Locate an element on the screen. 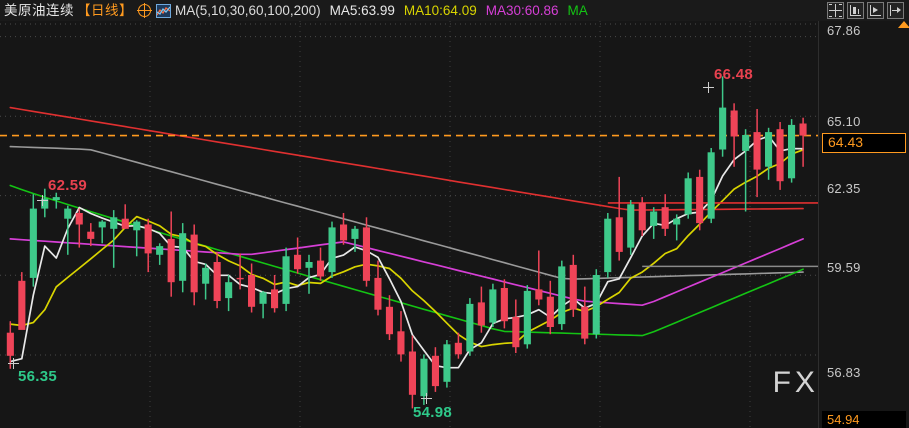 The width and height of the screenshot is (909, 428). chart-left-align-button is located at coordinates (855, 10).